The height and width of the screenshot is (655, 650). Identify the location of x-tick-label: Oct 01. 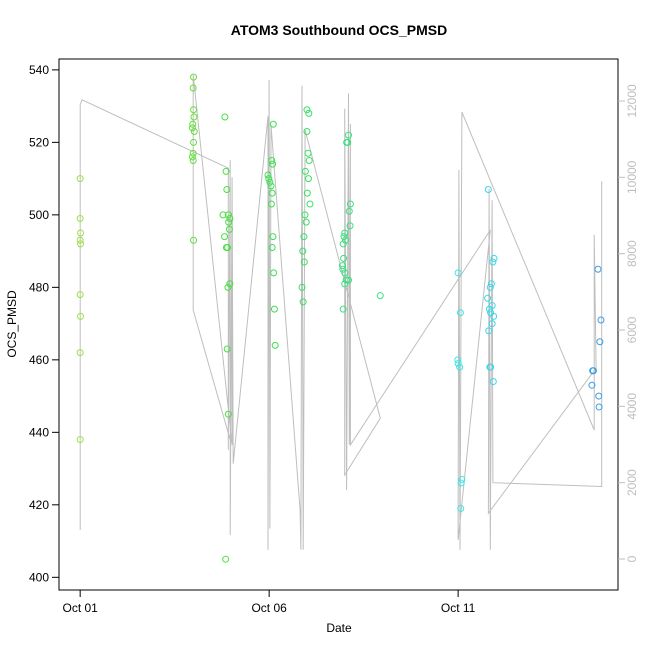
(80, 608).